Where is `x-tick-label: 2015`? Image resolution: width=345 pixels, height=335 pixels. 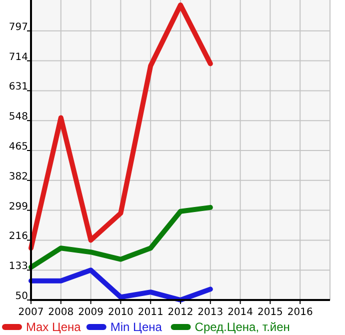 x-tick-label: 2015 is located at coordinates (270, 312).